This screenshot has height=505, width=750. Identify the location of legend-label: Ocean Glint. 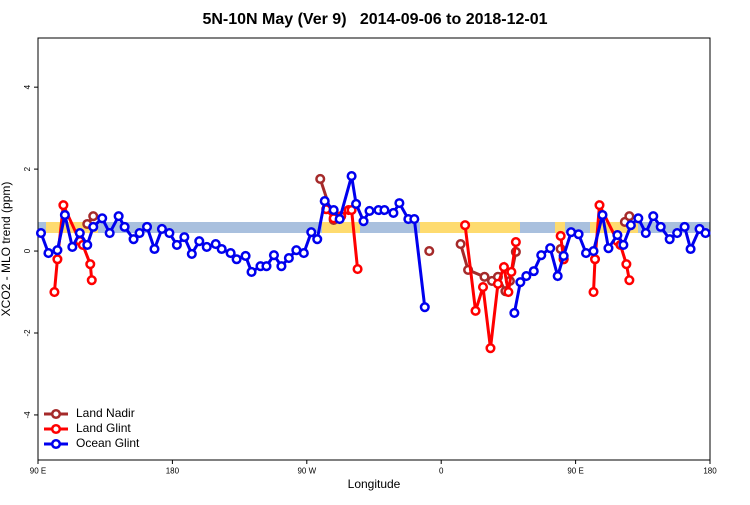
(108, 443).